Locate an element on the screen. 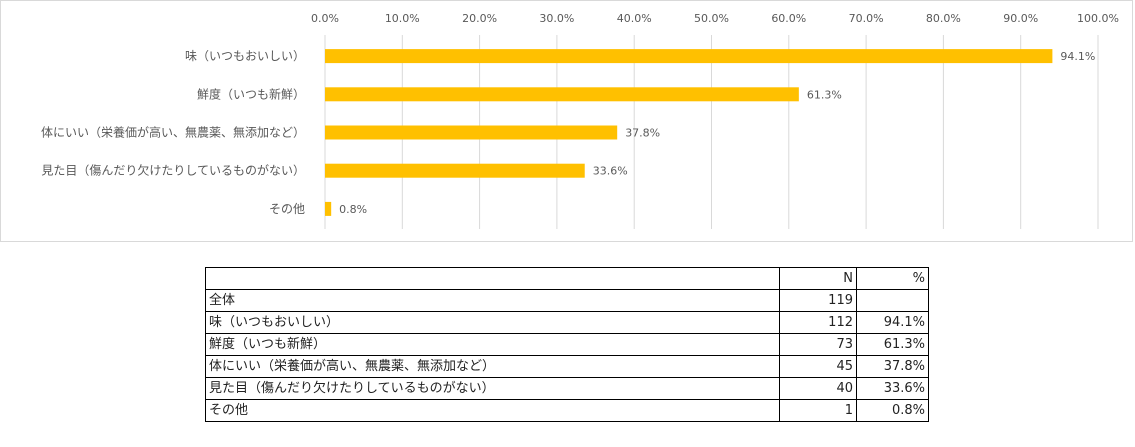 The width and height of the screenshot is (1135, 447). x-tick-label: 20.0% is located at coordinates (479, 18).